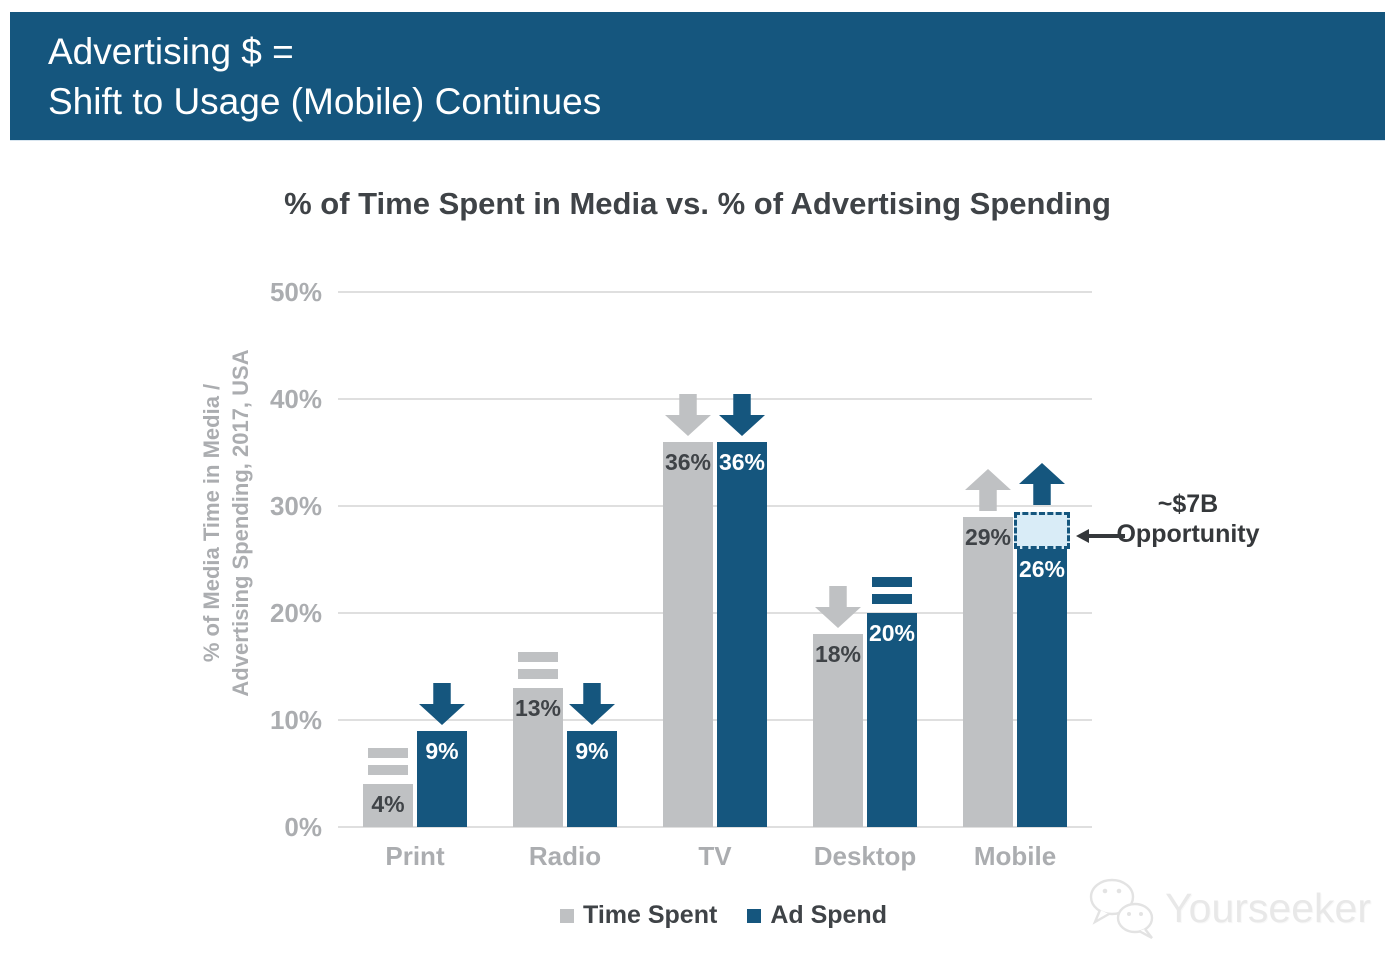  Describe the element at coordinates (415, 581) in the screenshot. I see `bar-group-print: 4% 9% Print` at that location.